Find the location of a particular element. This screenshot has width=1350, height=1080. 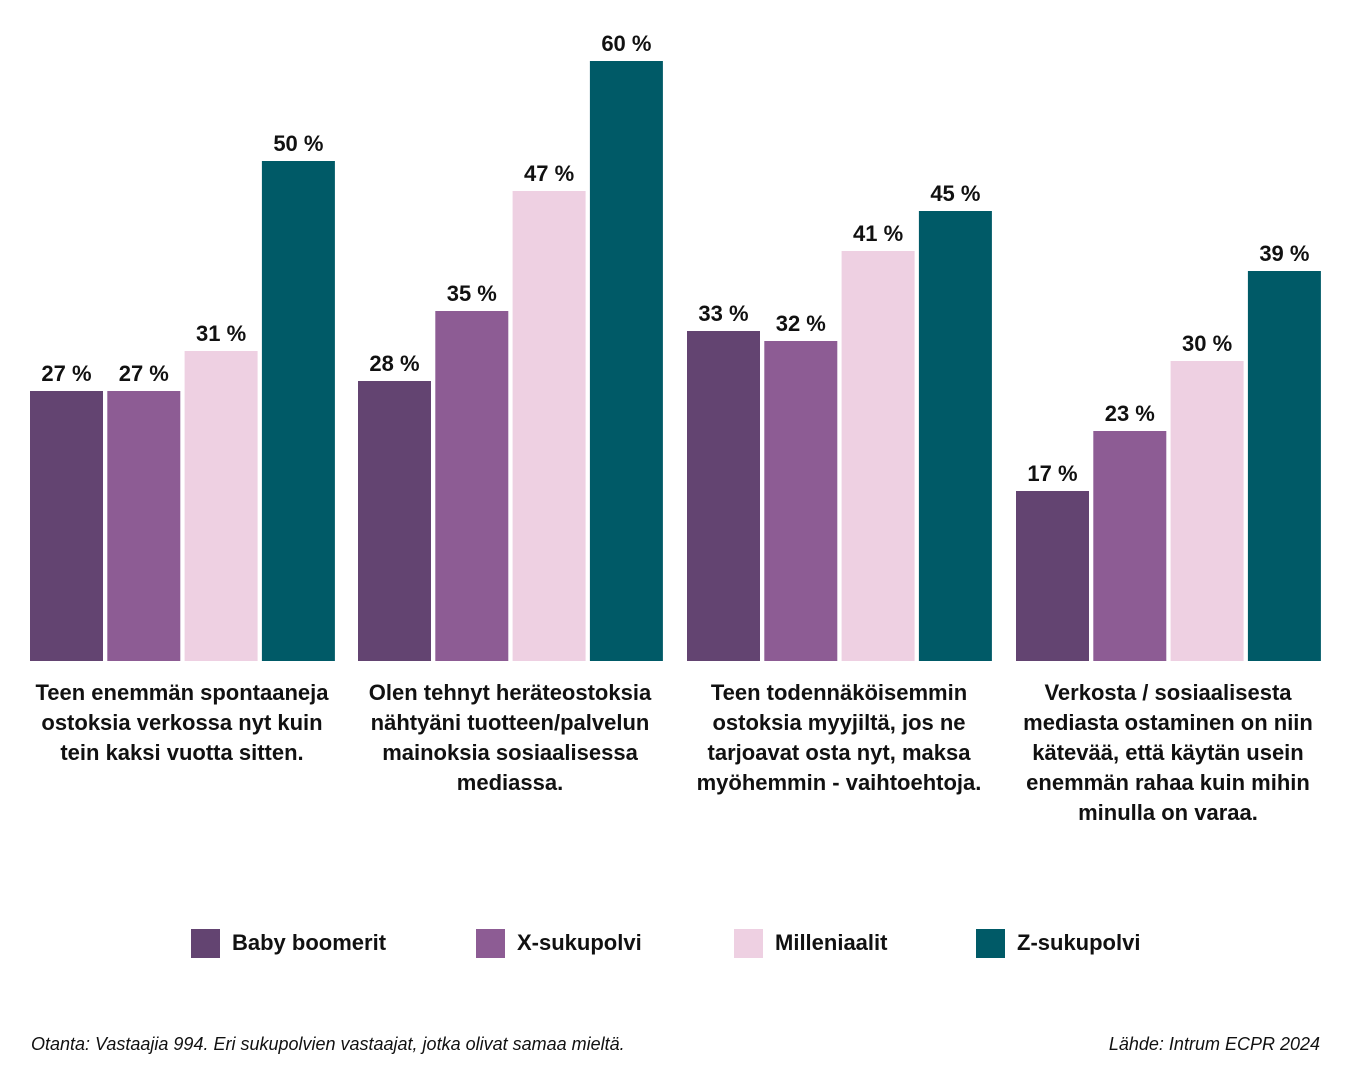

legend-item-baby-boomerit: Baby boomerit is located at coordinates (288, 943).